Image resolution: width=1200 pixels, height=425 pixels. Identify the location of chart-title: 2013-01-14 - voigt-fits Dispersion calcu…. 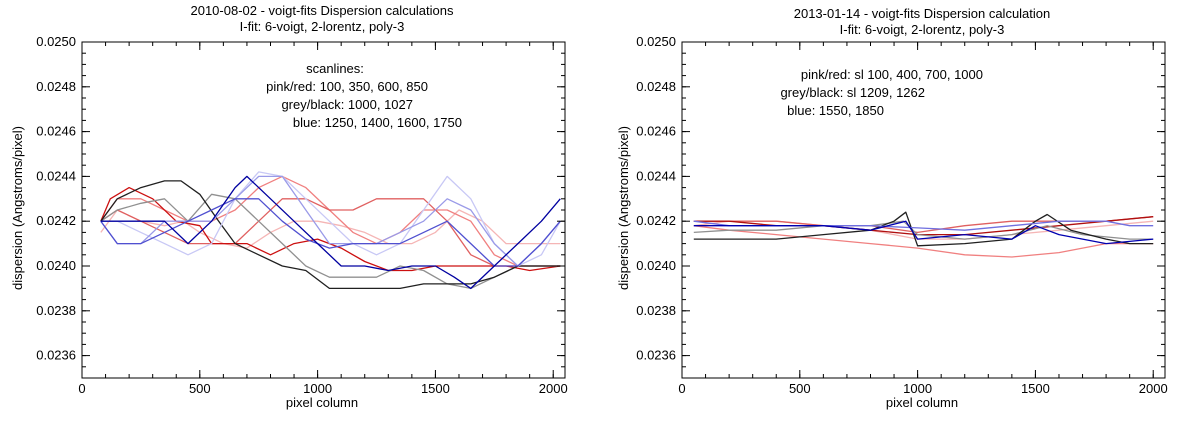
(922, 13).